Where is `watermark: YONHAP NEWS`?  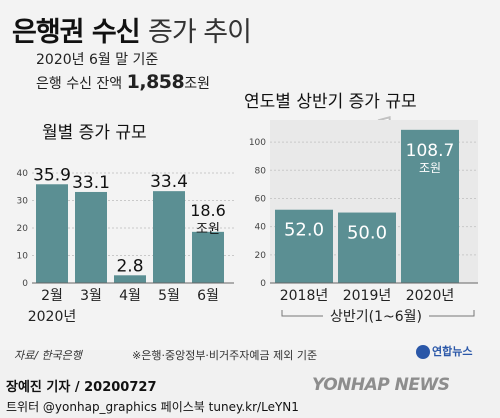
watermark: YONHAP NEWS is located at coordinates (381, 385).